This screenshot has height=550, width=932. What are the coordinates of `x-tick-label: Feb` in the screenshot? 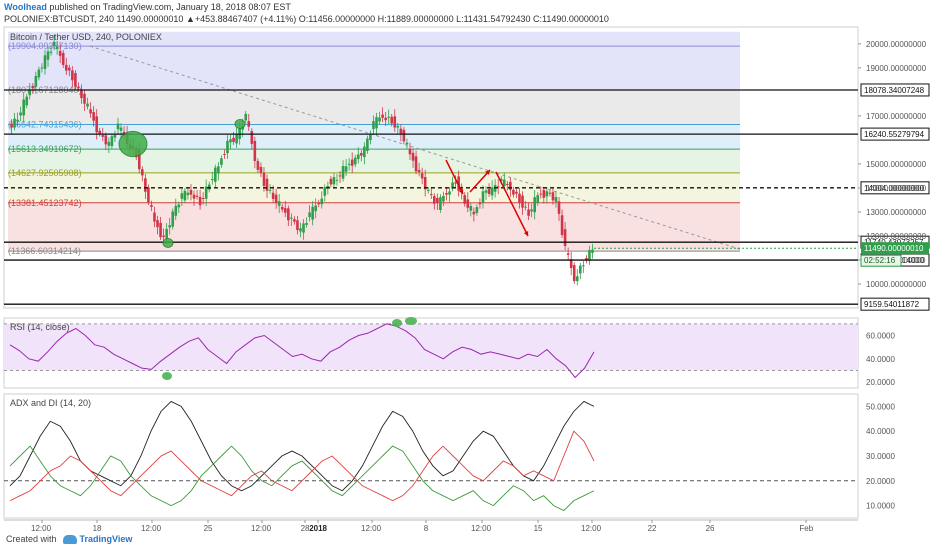 It's located at (806, 528).